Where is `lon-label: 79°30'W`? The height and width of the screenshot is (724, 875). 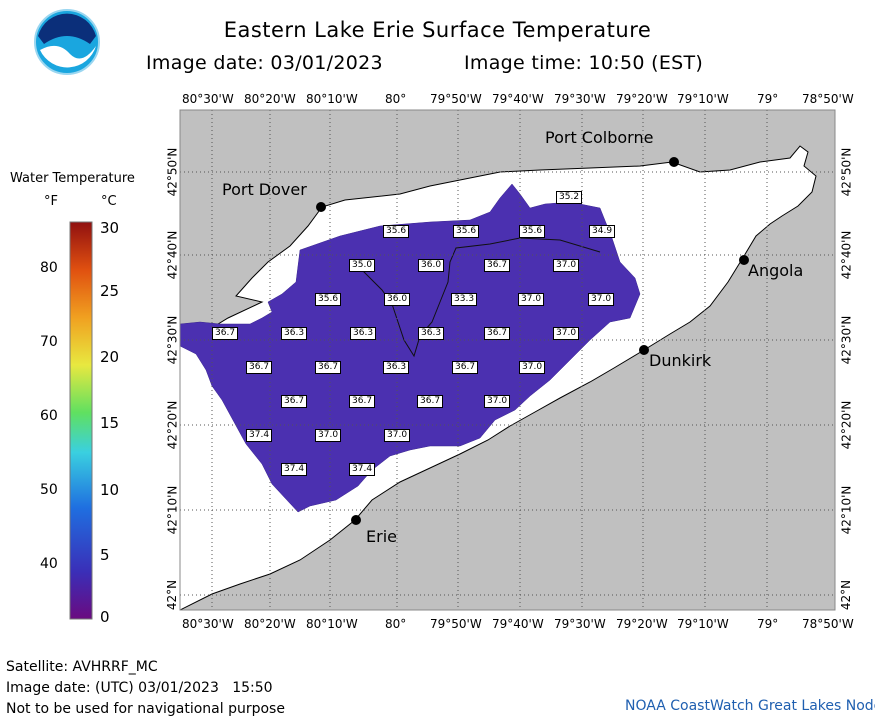 lon-label: 79°30'W is located at coordinates (580, 99).